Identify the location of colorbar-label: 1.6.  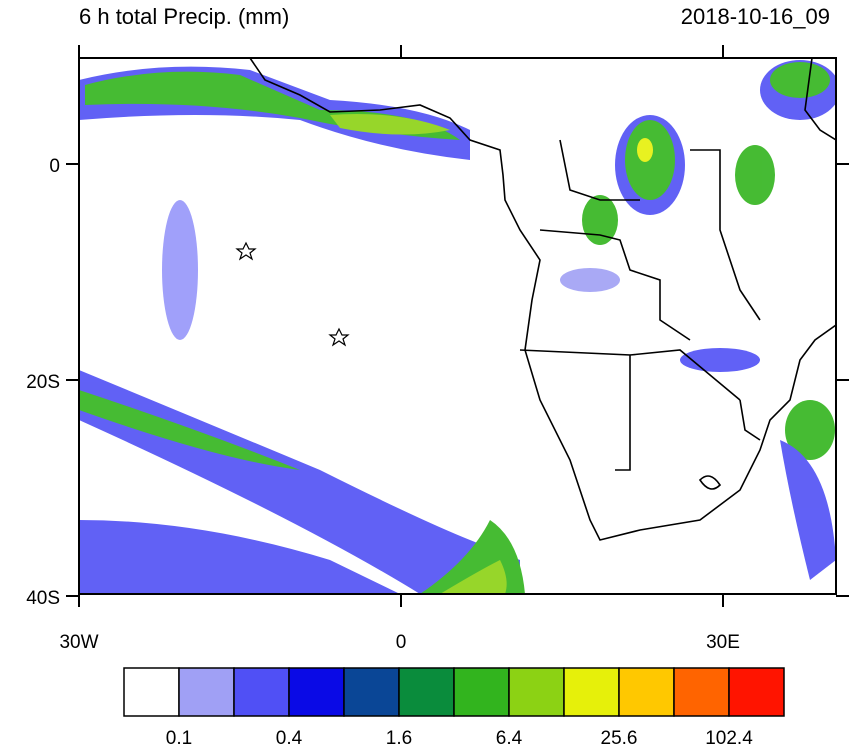
(399, 738).